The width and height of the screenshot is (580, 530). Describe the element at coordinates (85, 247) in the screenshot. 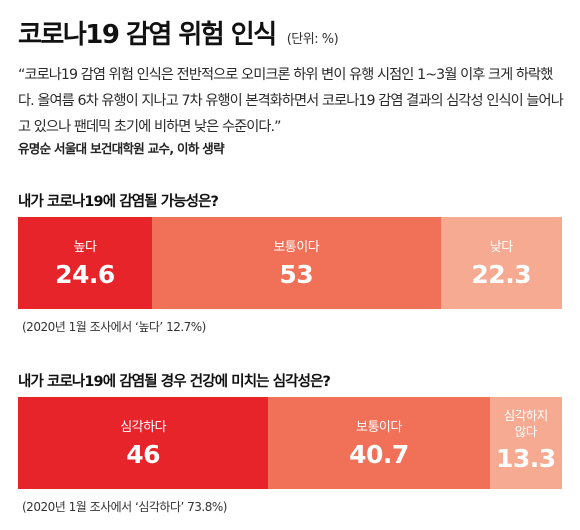

I see `chart-1-category-label-1: 높다` at that location.